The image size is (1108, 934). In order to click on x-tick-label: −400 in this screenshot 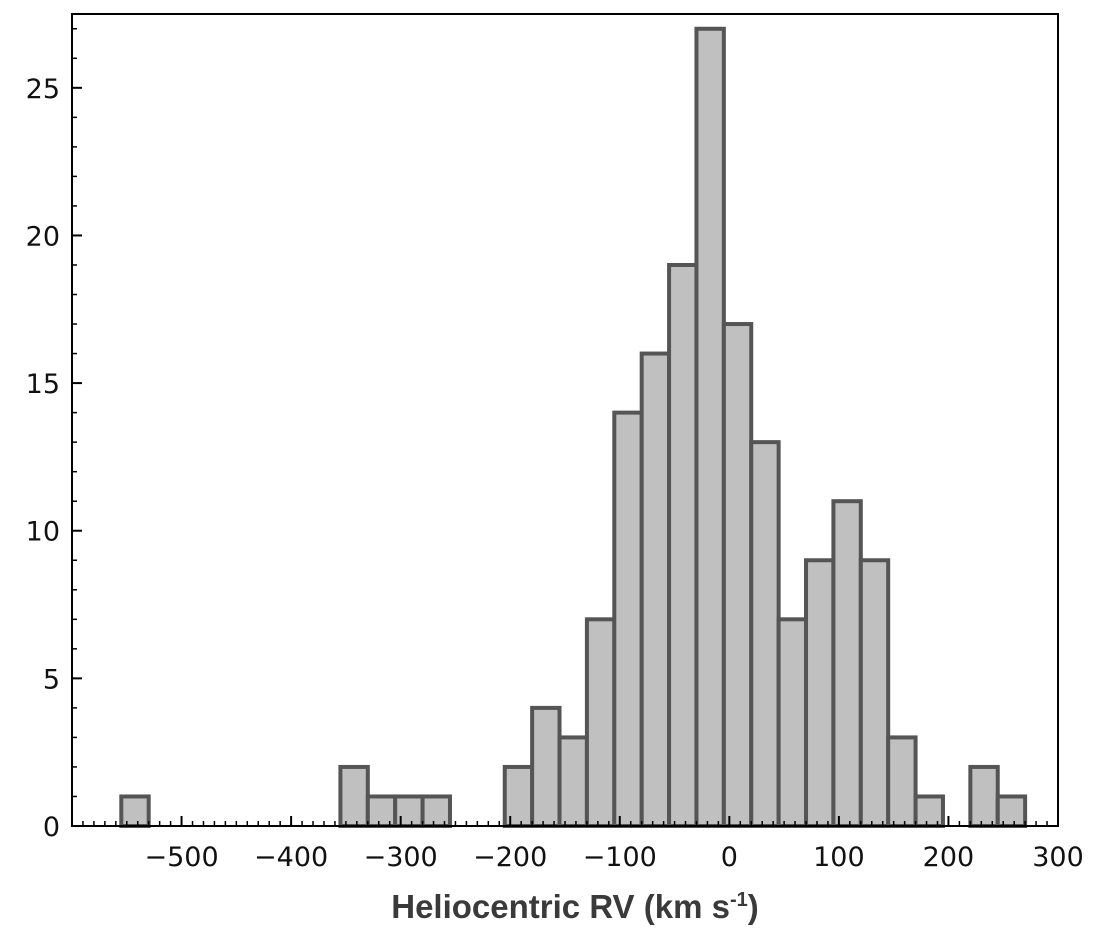, I will do `click(291, 857)`.